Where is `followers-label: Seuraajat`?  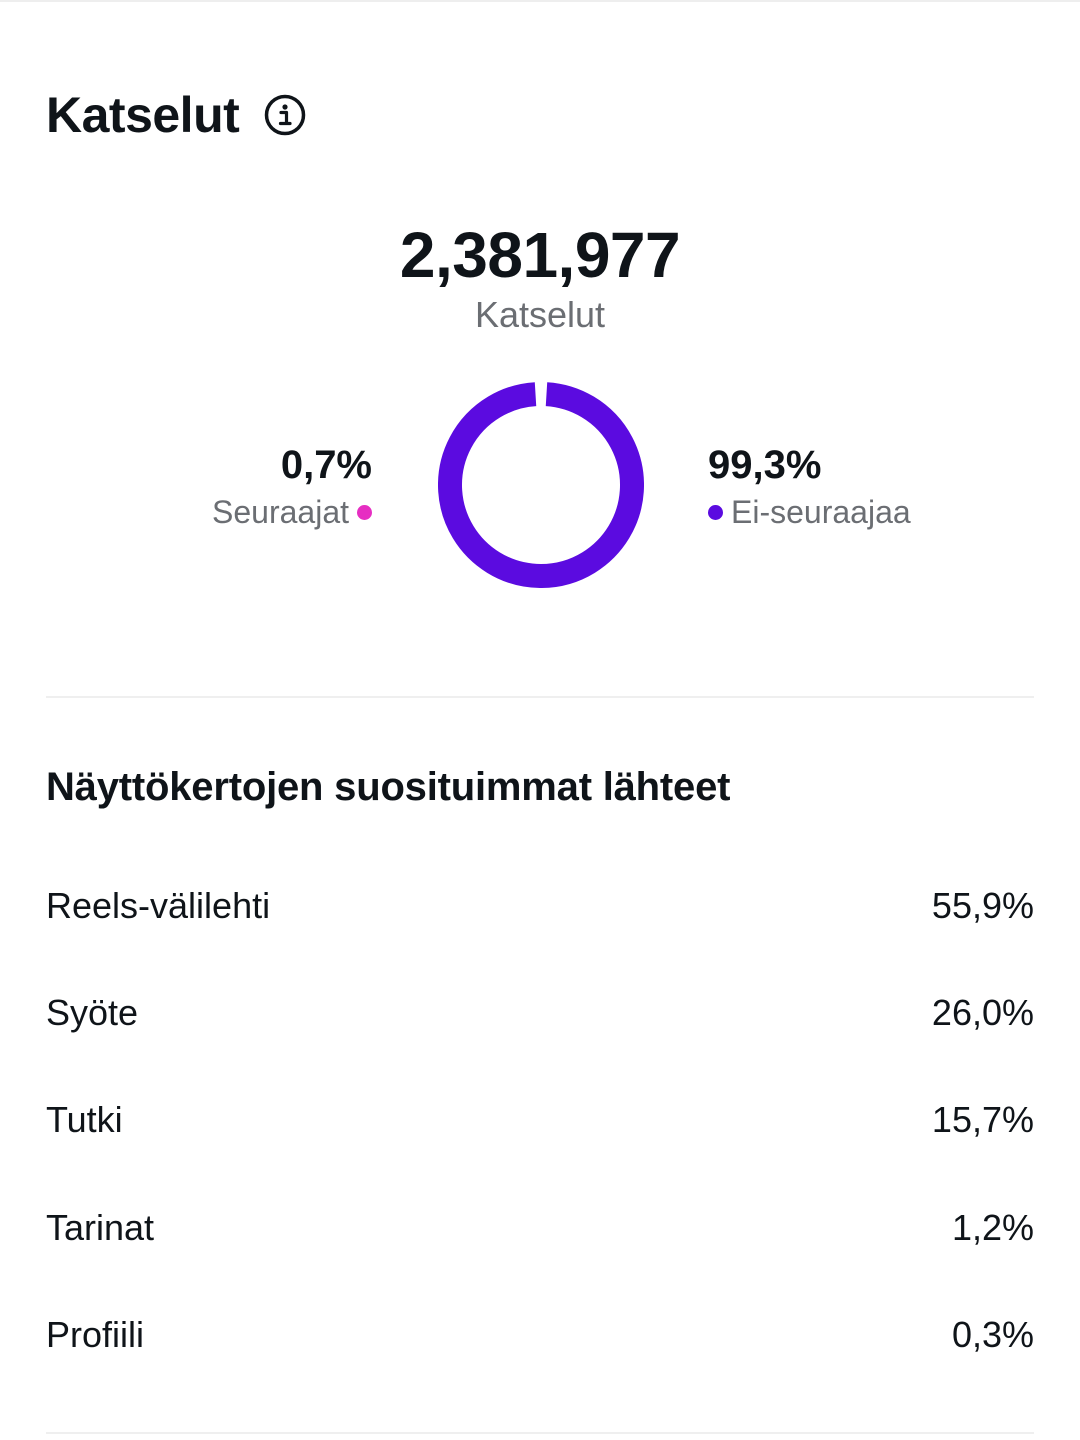 followers-label: Seuraajat is located at coordinates (280, 512).